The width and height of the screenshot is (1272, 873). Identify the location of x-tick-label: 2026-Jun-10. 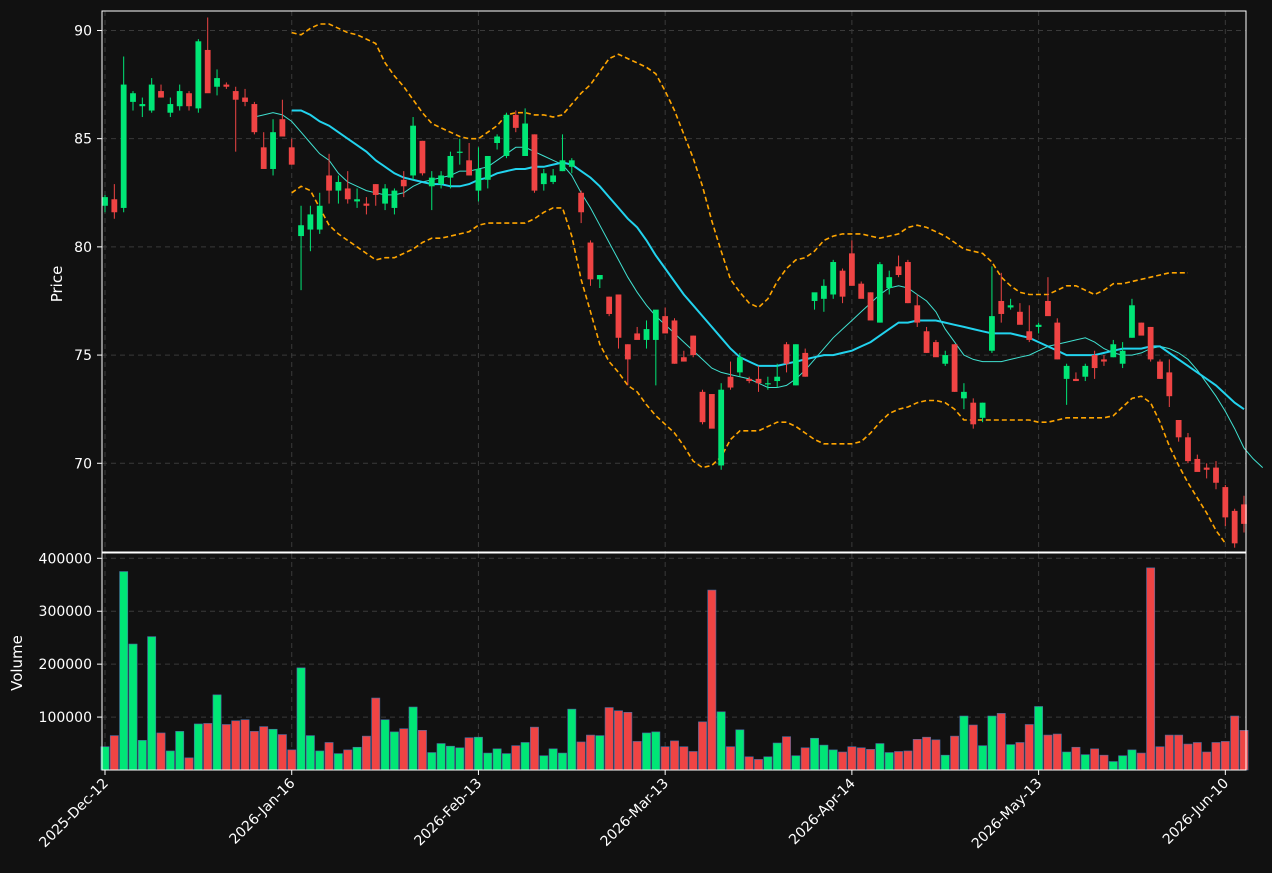
(1196, 812).